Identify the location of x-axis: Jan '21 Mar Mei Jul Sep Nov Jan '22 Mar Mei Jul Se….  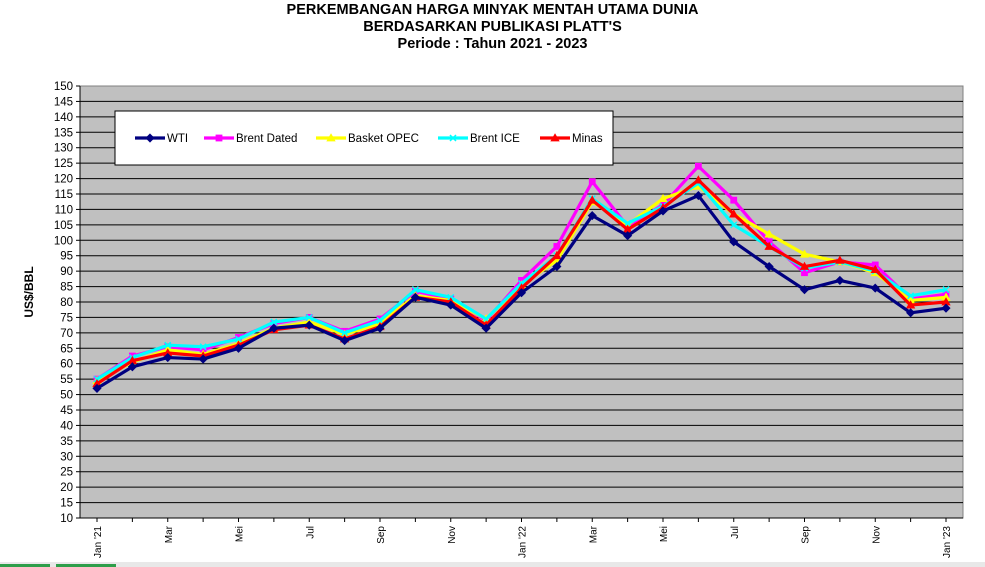
(521, 537).